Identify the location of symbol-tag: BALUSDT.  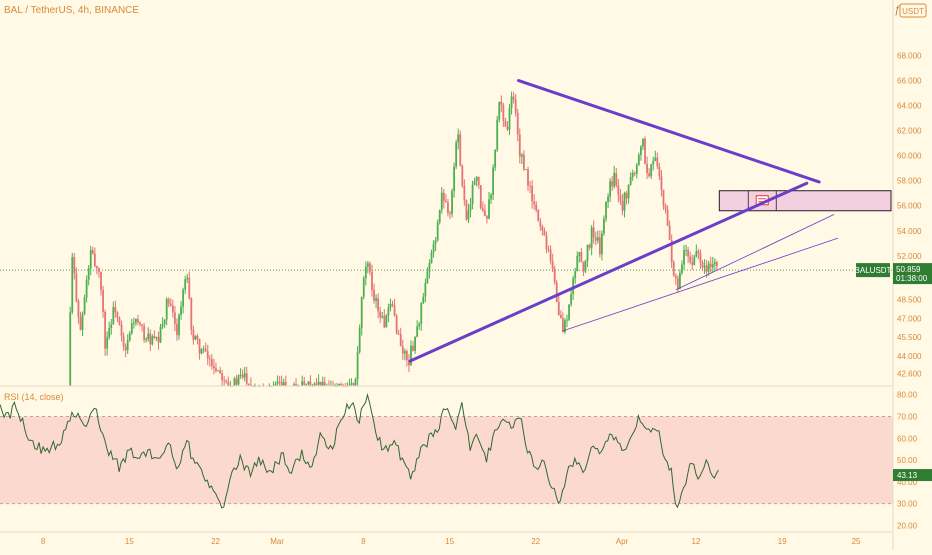
(873, 270).